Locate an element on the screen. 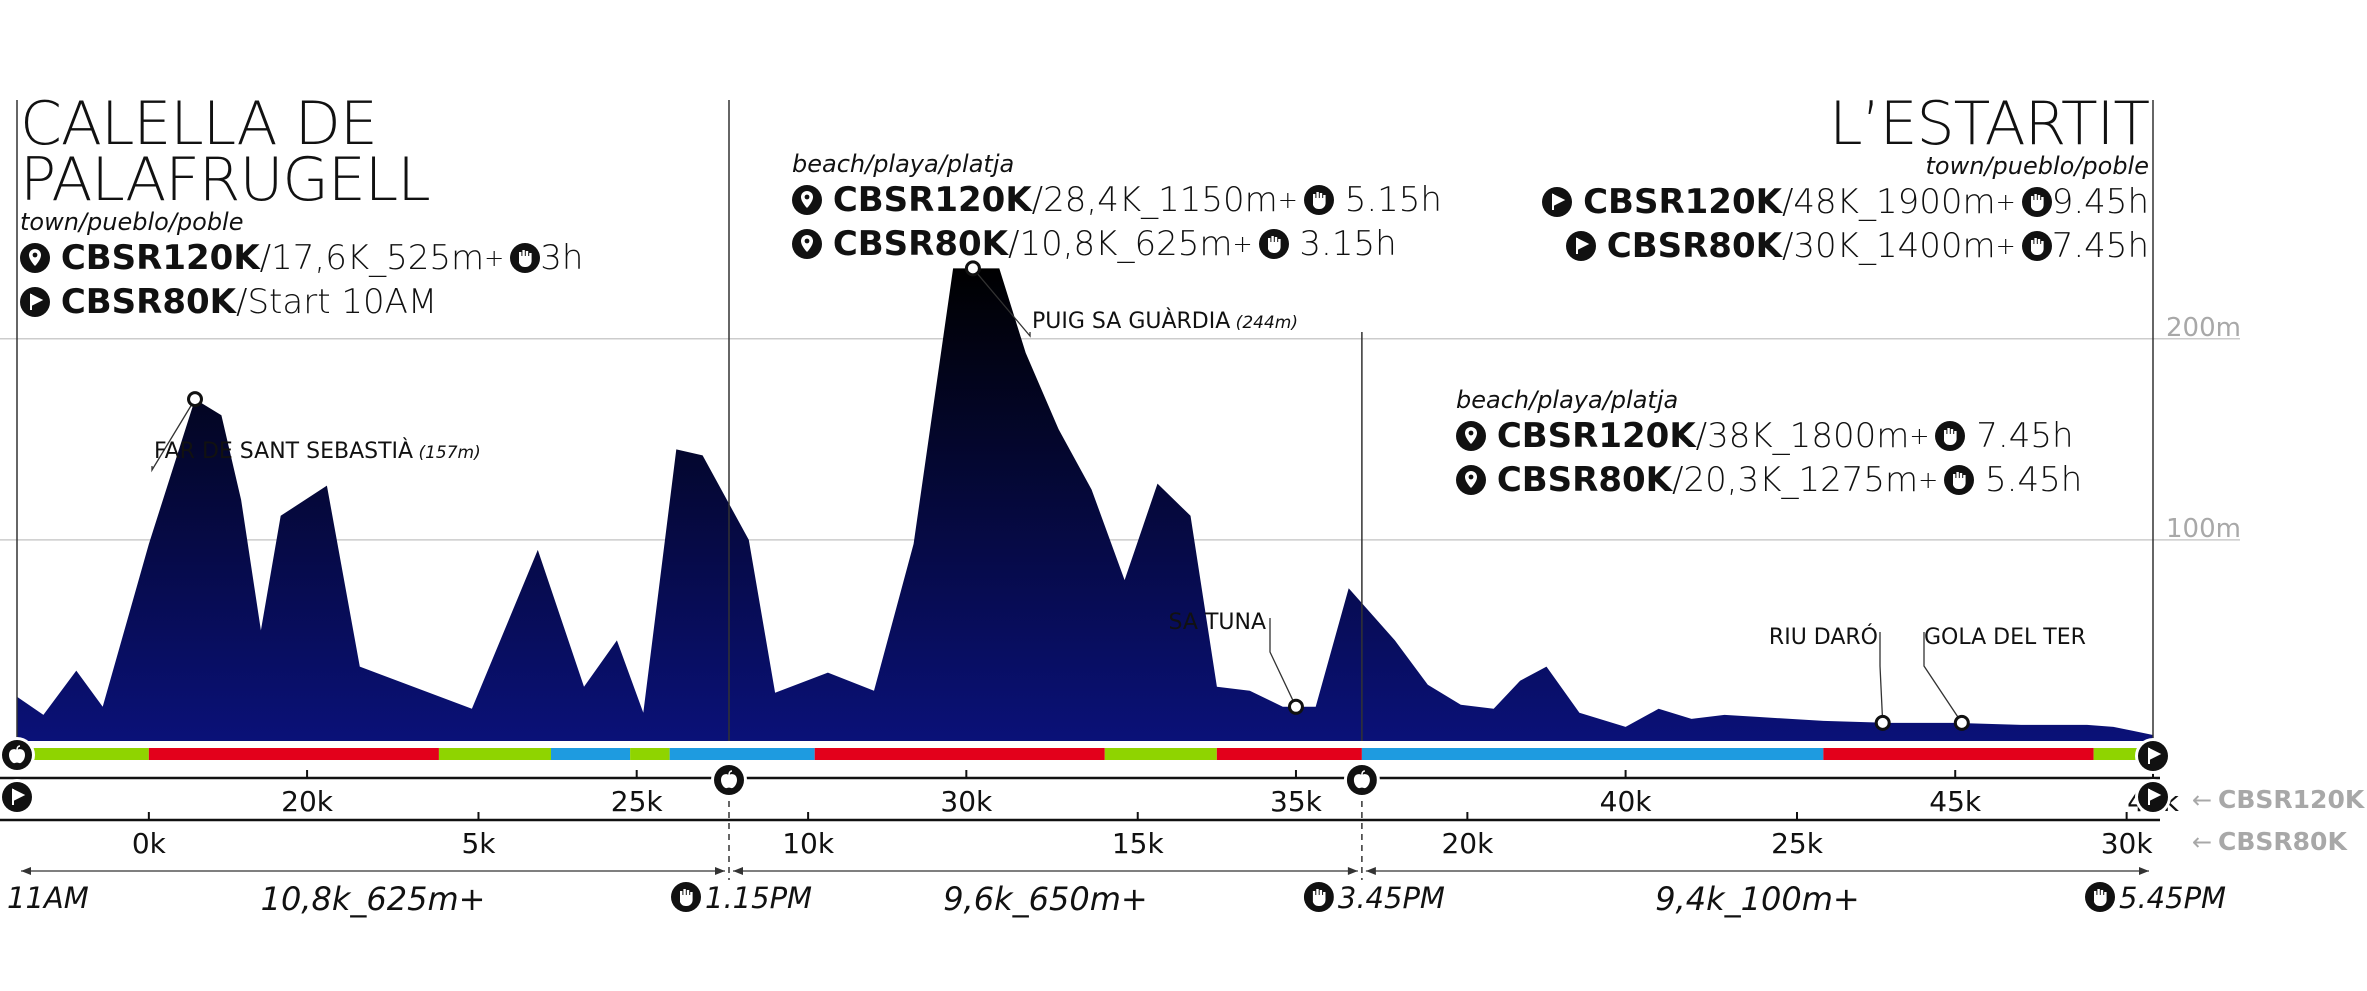 The image size is (2367, 991). route-line-120k: CBSR120K/17,6K_525m +3h is located at coordinates (301, 258).